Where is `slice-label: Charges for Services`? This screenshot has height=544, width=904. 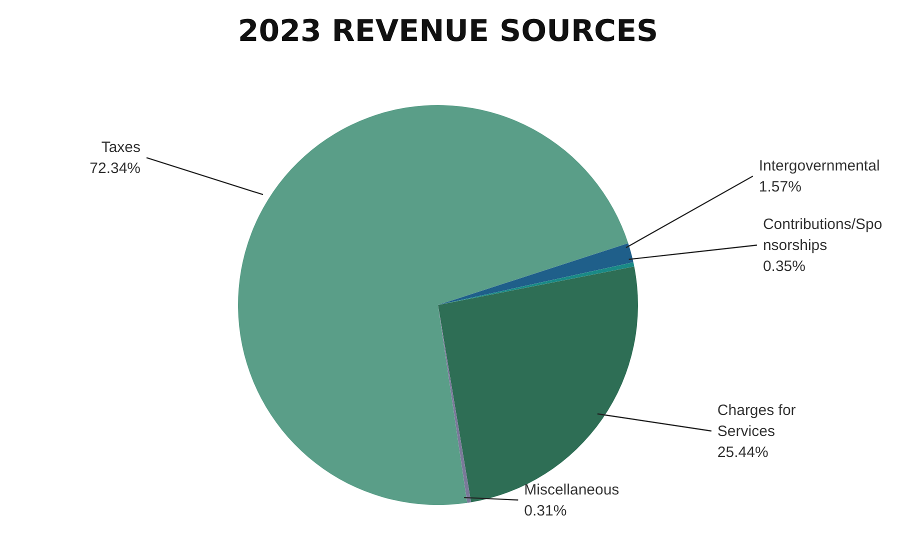 slice-label: Charges for Services is located at coordinates (756, 421).